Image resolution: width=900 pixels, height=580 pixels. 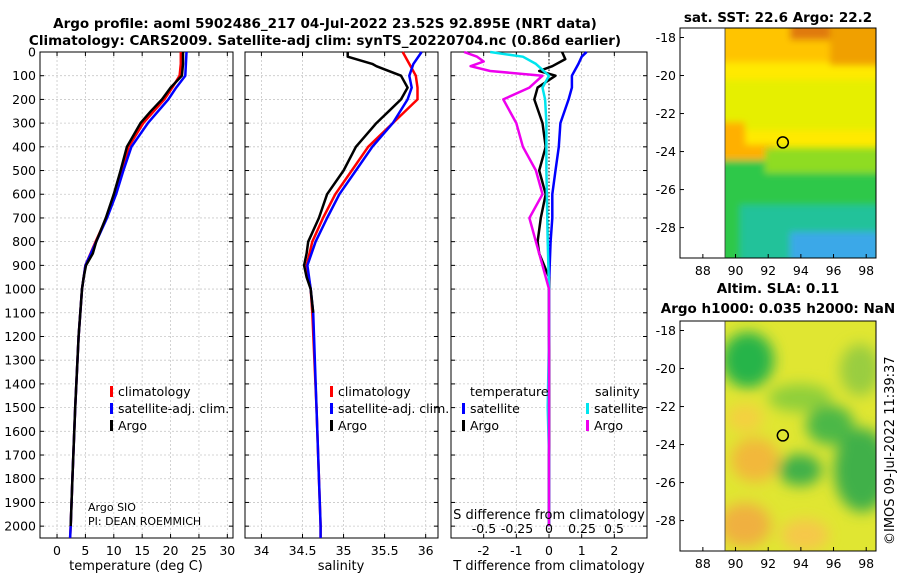 What do you see at coordinates (20, 289) in the screenshot?
I see `ytick-label: 1000` at bounding box center [20, 289].